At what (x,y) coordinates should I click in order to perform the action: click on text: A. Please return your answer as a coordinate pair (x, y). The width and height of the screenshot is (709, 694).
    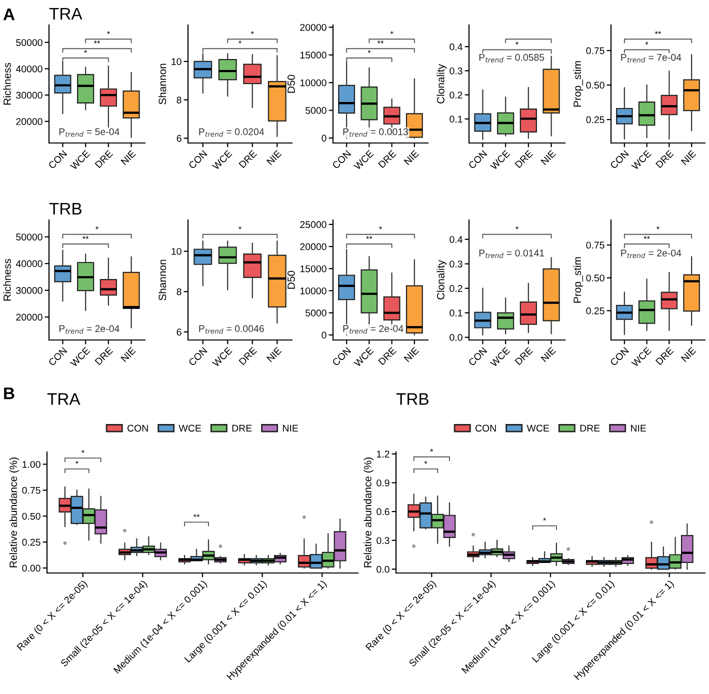
    Looking at the image, I should click on (9, 14).